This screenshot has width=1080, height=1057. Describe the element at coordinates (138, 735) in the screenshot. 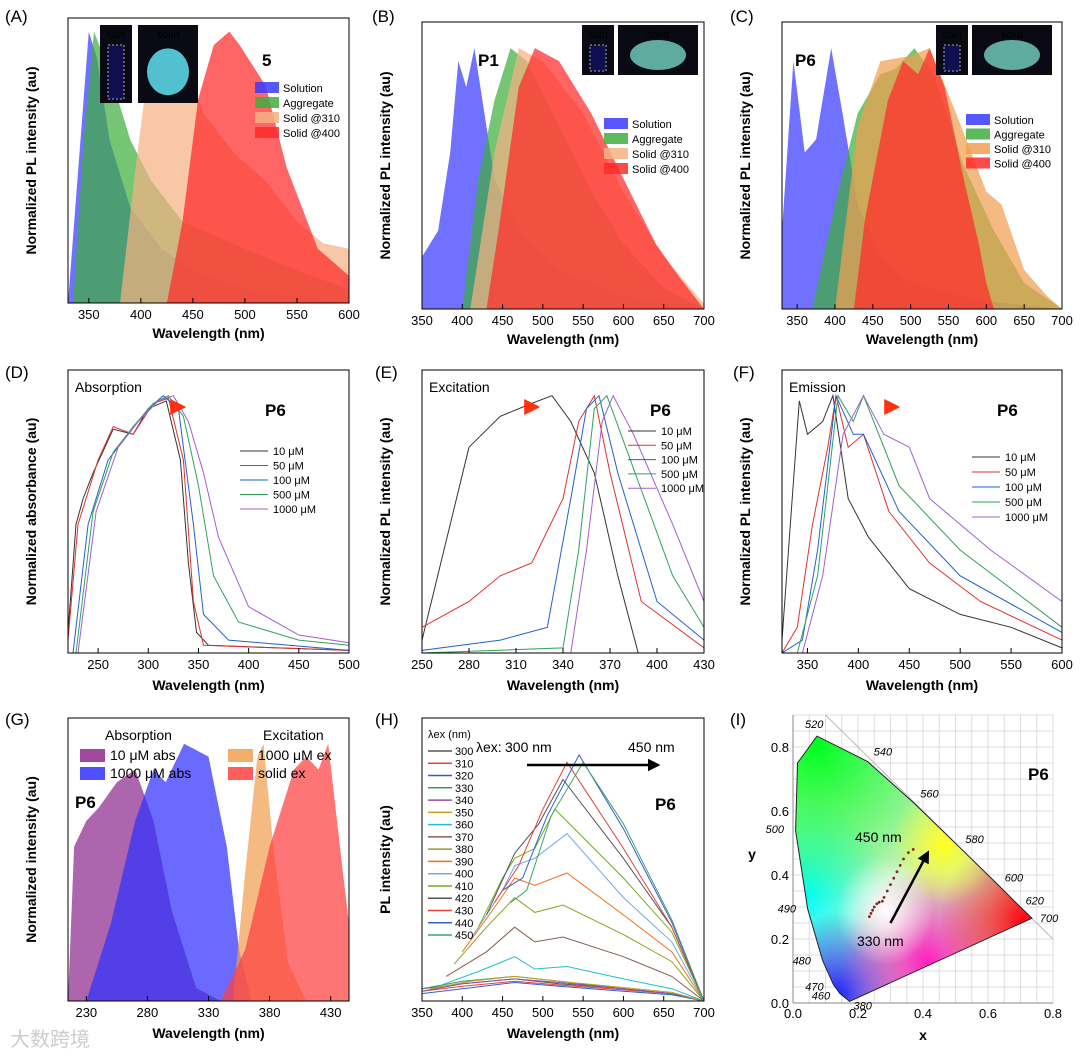

I see `legend-group-title: Absorption` at that location.